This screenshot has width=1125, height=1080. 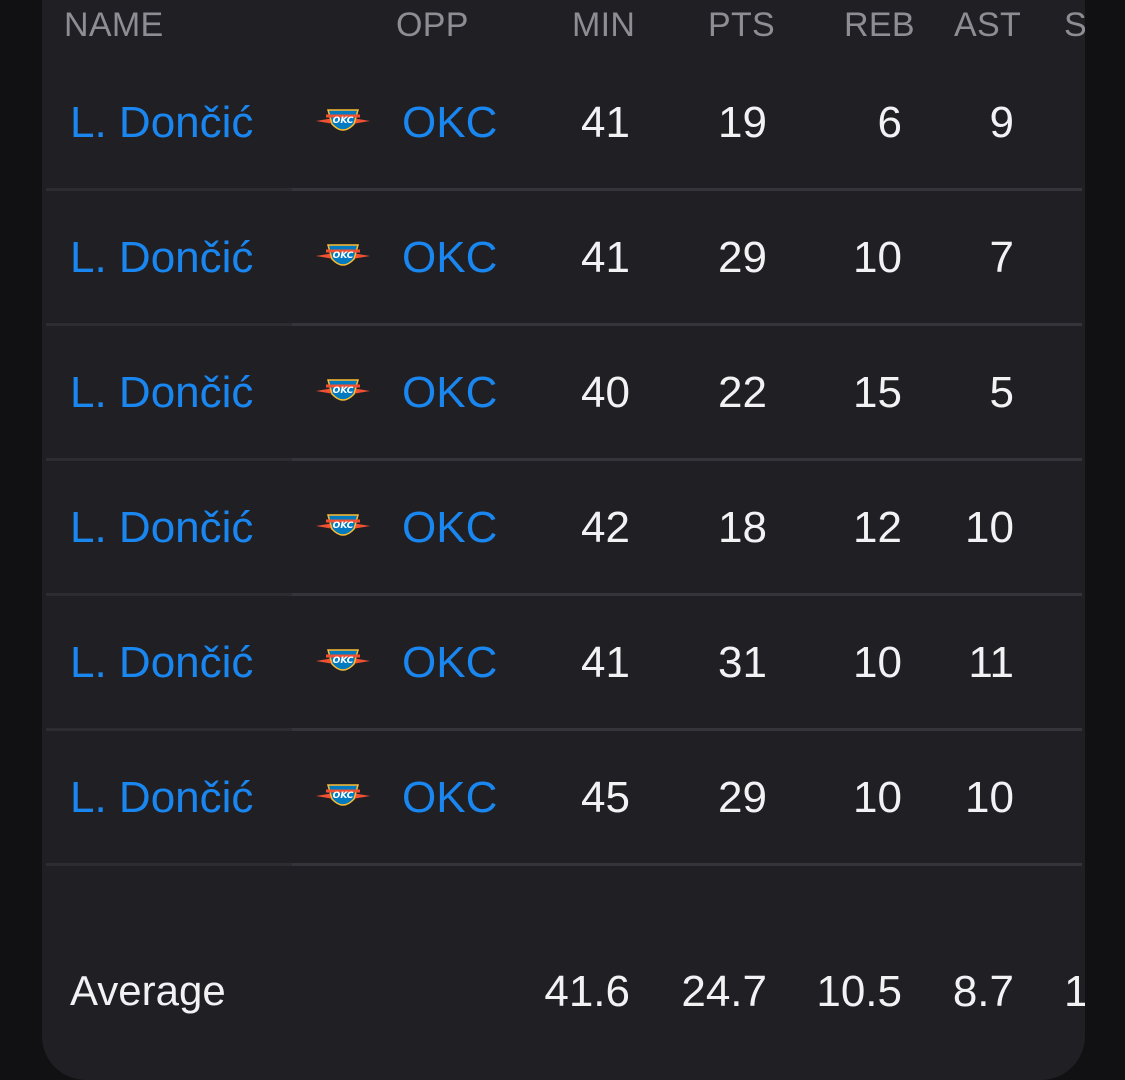 I want to click on min-value: 40, so click(x=605, y=392).